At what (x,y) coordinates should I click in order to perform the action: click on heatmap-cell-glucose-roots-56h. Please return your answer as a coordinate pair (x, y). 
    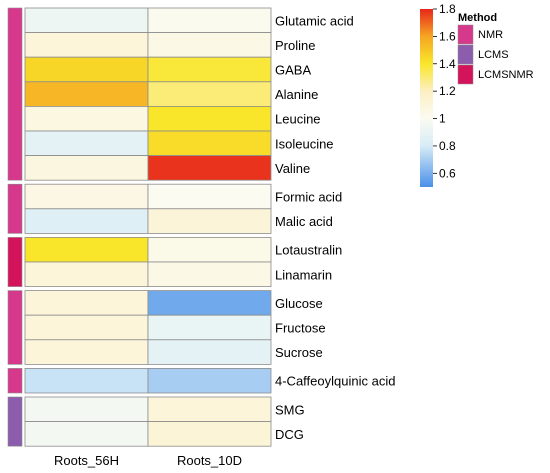
    Looking at the image, I should click on (86, 303).